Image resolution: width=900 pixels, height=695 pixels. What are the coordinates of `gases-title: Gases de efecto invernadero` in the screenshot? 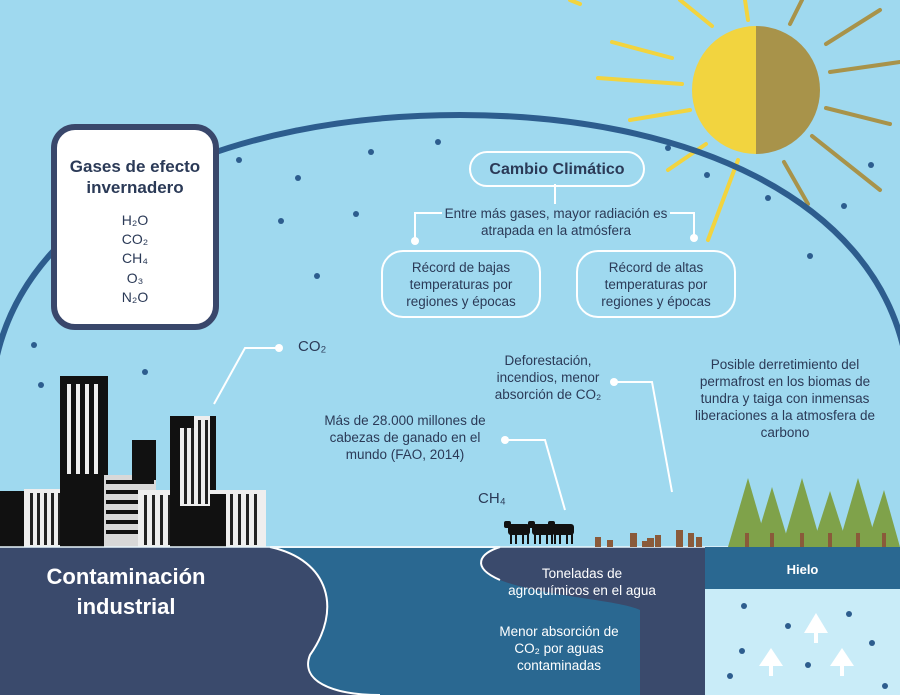 It's located at (135, 177).